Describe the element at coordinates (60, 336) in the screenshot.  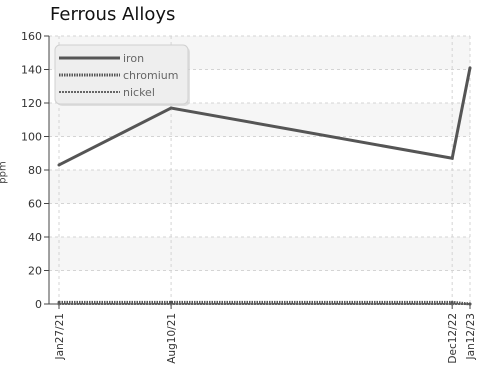
I see `x-tick-label: Jan27/21` at that location.